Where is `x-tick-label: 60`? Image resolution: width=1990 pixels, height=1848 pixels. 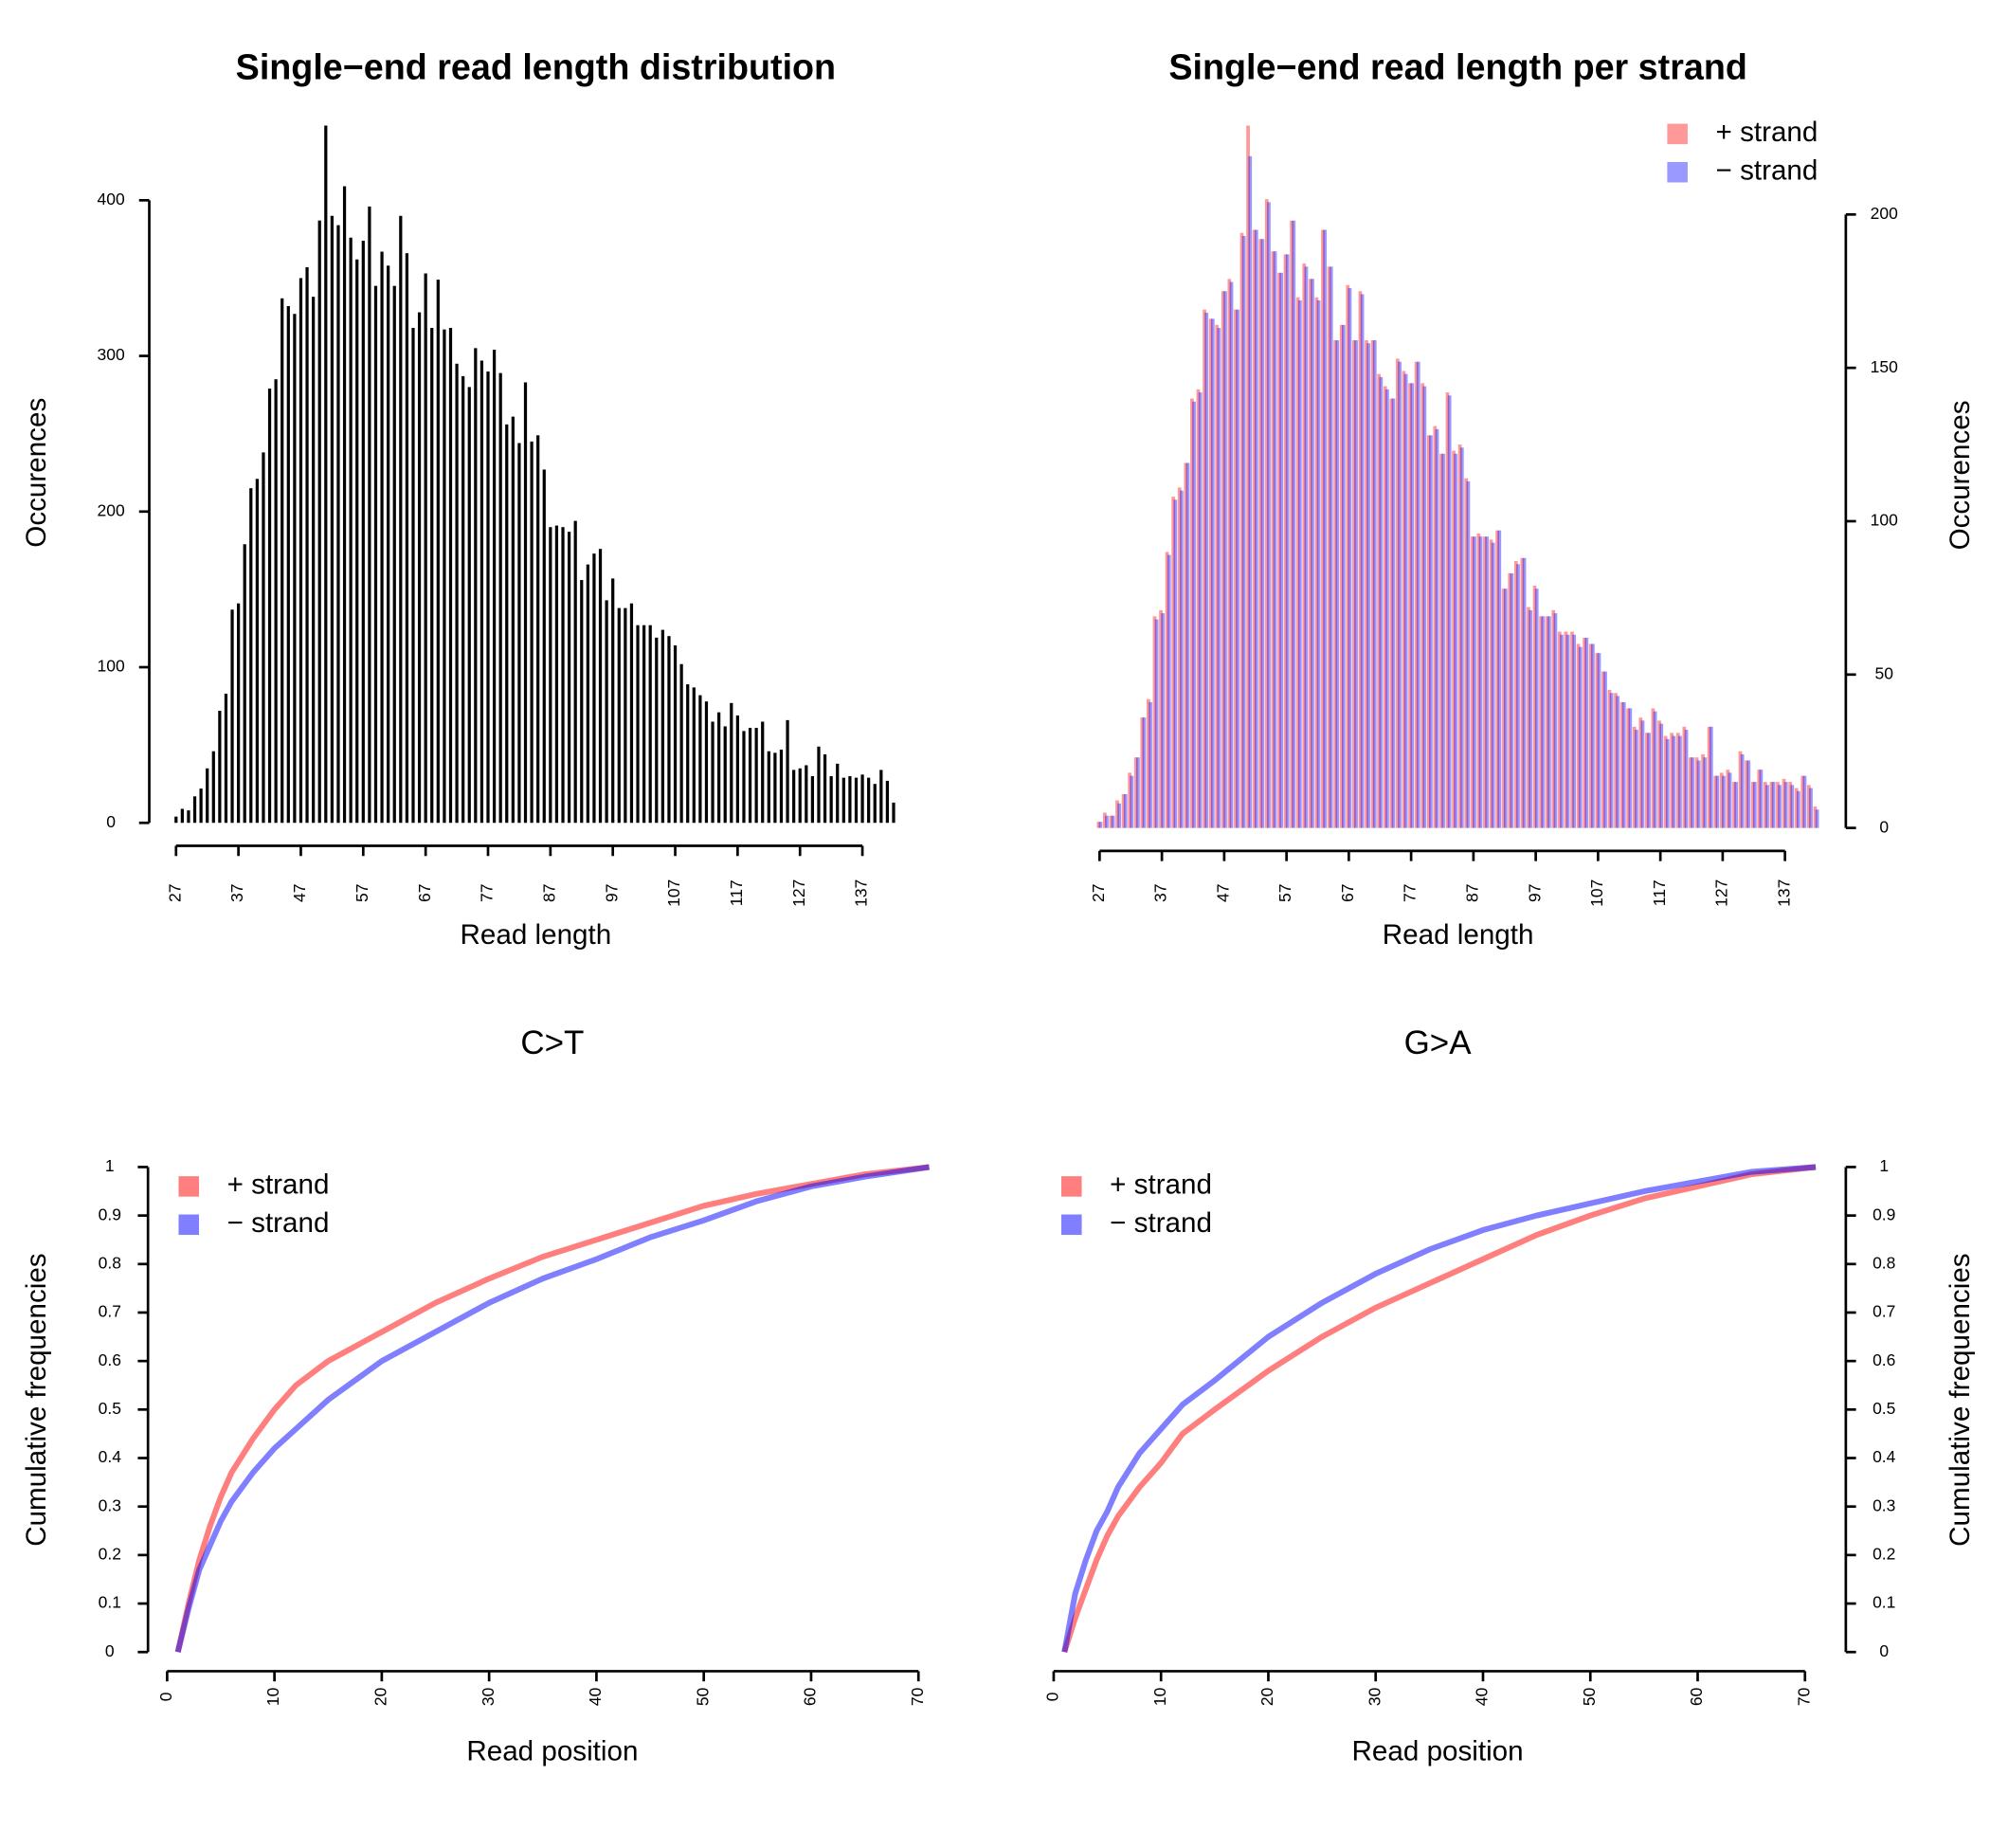 x-tick-label: 60 is located at coordinates (1696, 1697).